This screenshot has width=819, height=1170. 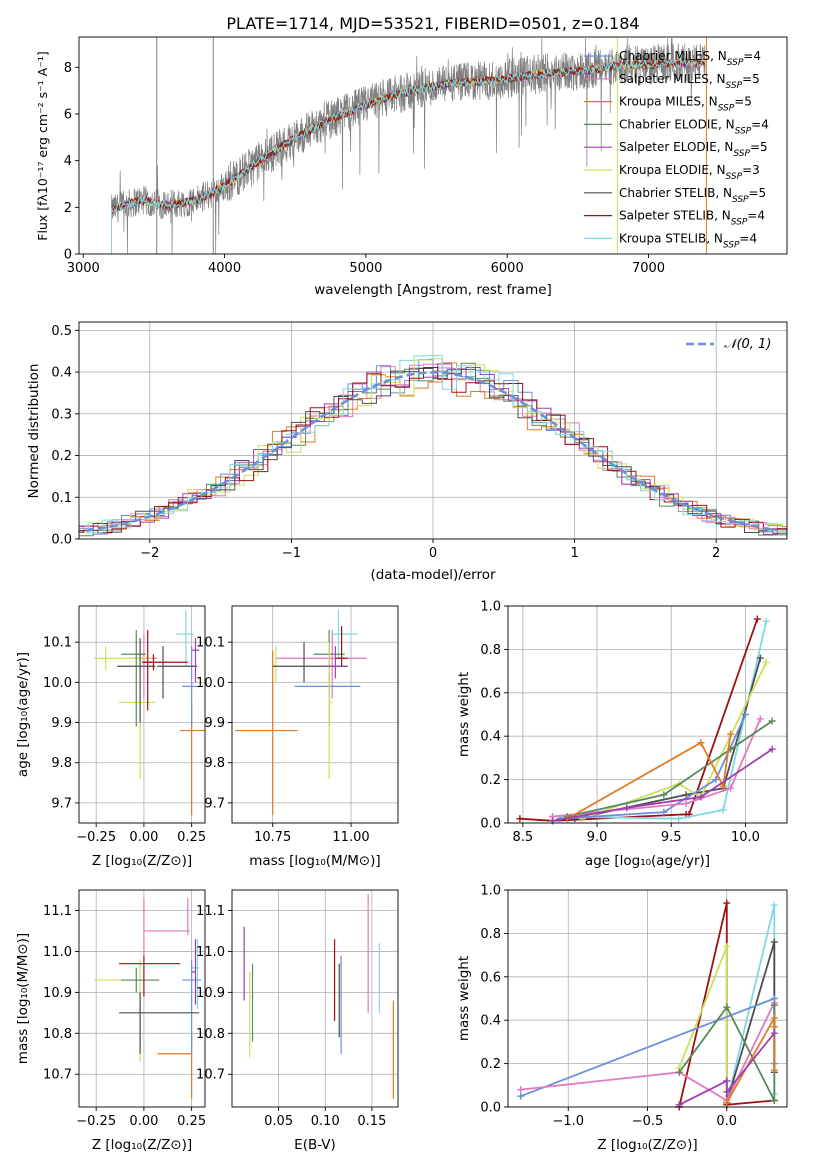 What do you see at coordinates (685, 104) in the screenshot?
I see `legend-label: Kroupa MILES, NSSP=5` at bounding box center [685, 104].